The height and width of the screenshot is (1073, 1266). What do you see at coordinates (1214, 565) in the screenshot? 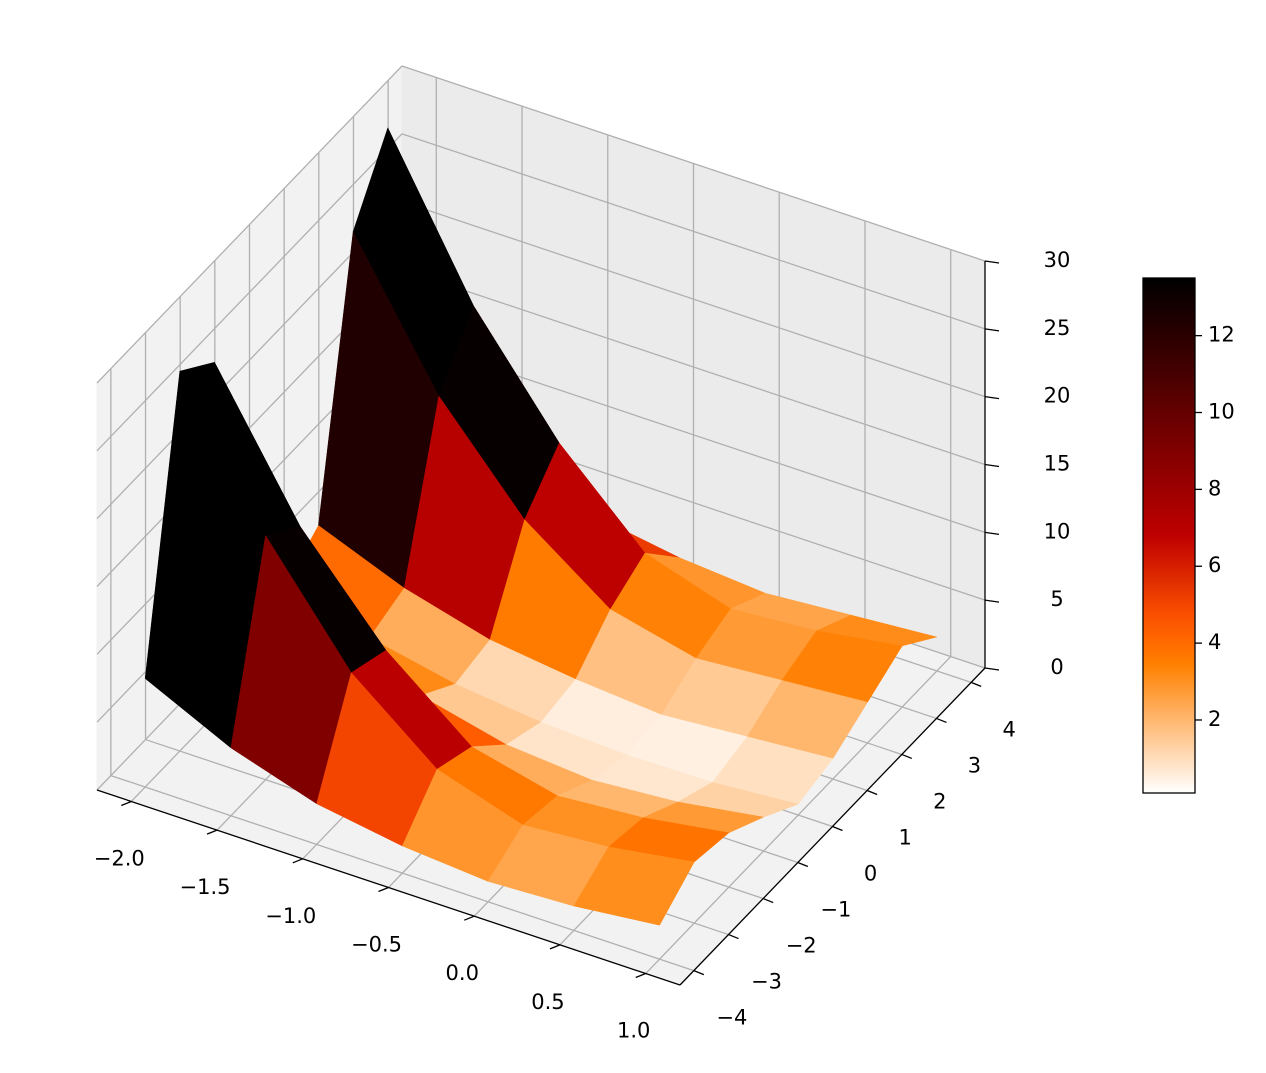
I see `colorbar-tick-label: 6` at bounding box center [1214, 565].